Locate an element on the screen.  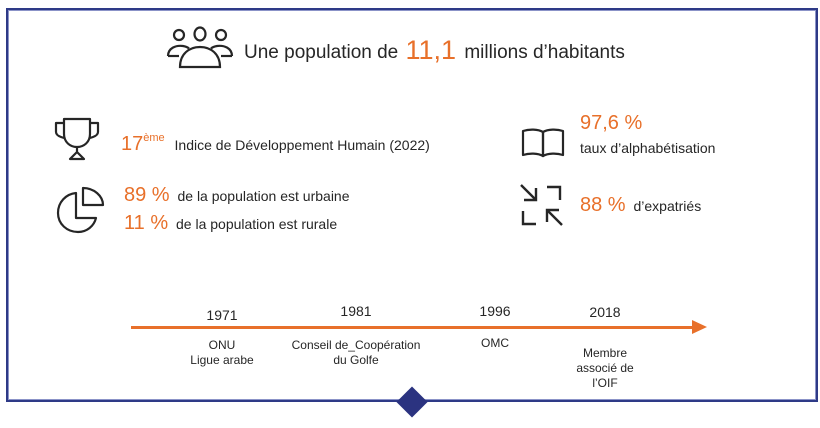
timeline-event-line: OMC is located at coordinates (495, 343).